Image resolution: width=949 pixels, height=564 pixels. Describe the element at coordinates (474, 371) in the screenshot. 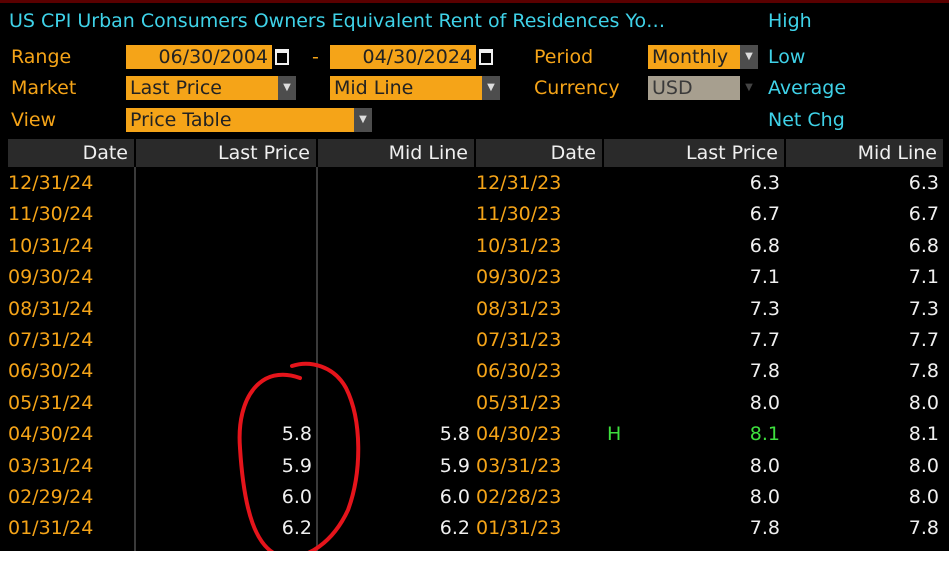

I see `table-row: 06/30/24 06/30/23 7.8 7.8` at that location.